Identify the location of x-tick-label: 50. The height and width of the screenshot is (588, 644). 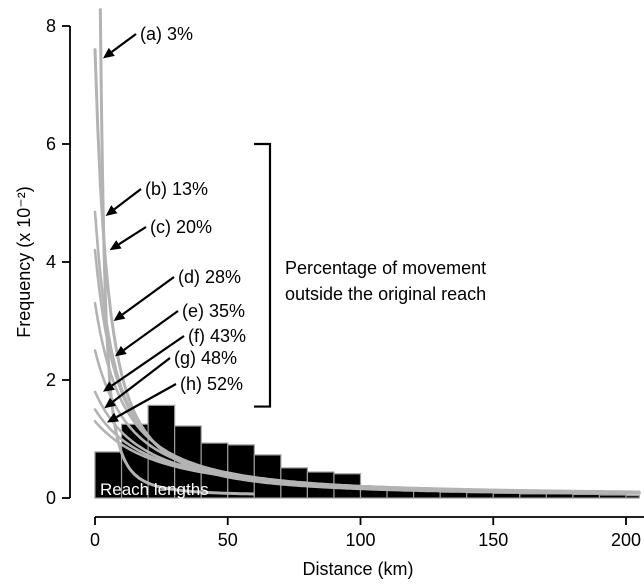
(228, 540).